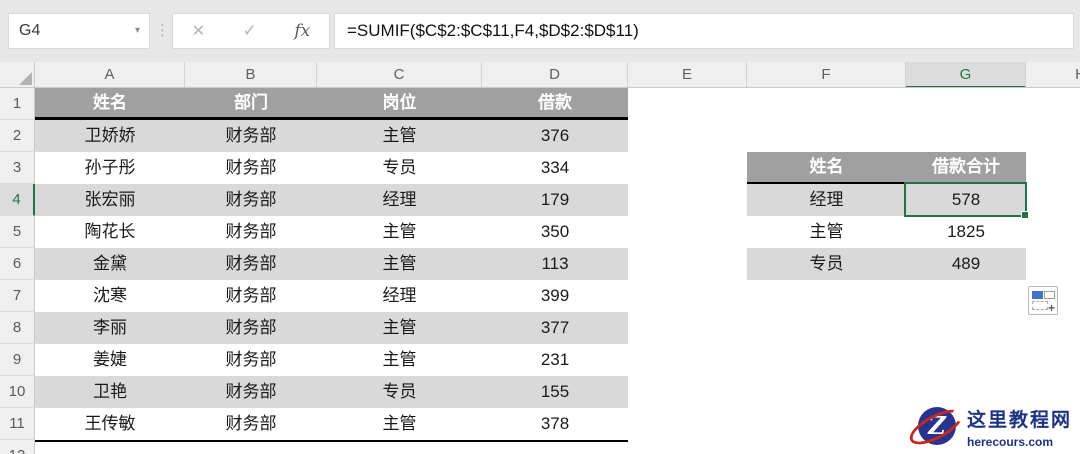 The height and width of the screenshot is (454, 1080). What do you see at coordinates (555, 328) in the screenshot?
I see `cell-d8: 377` at bounding box center [555, 328].